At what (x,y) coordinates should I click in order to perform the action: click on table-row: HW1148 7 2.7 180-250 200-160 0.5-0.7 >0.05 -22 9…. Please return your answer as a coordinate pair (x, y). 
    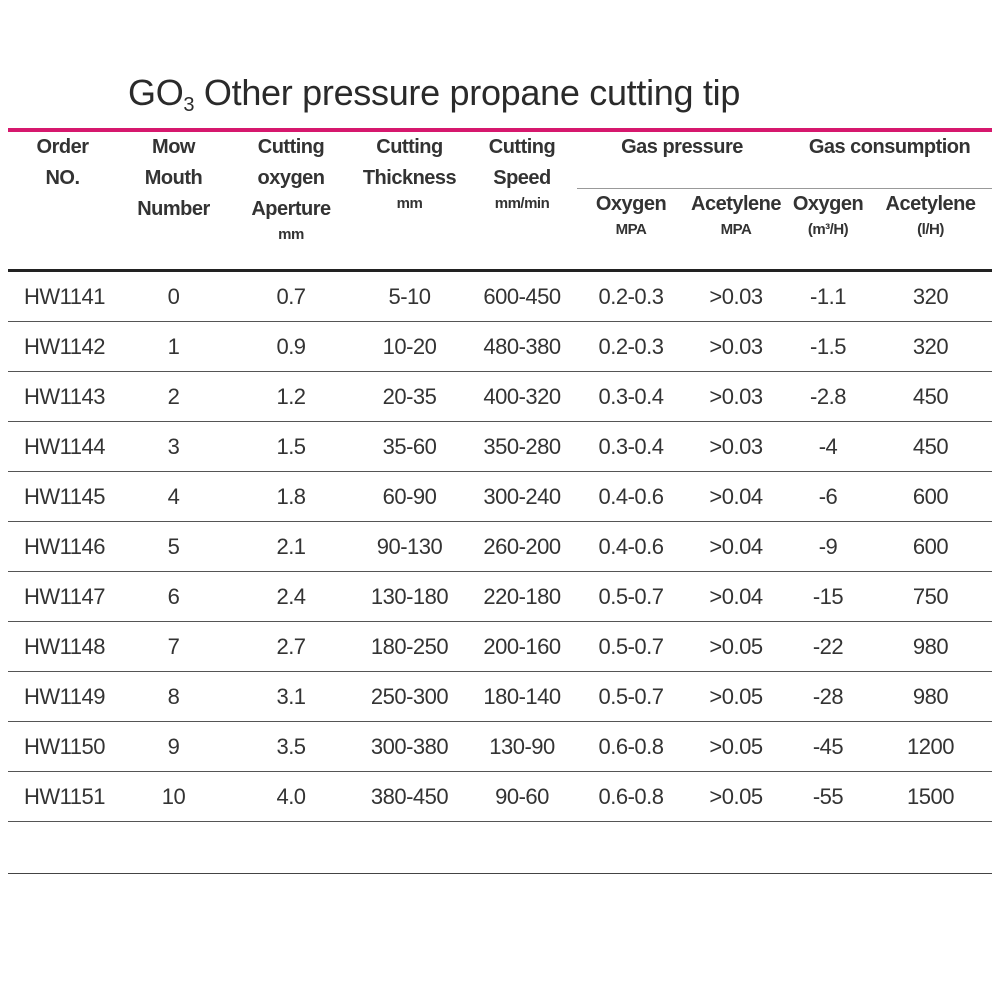
    Looking at the image, I should click on (500, 646).